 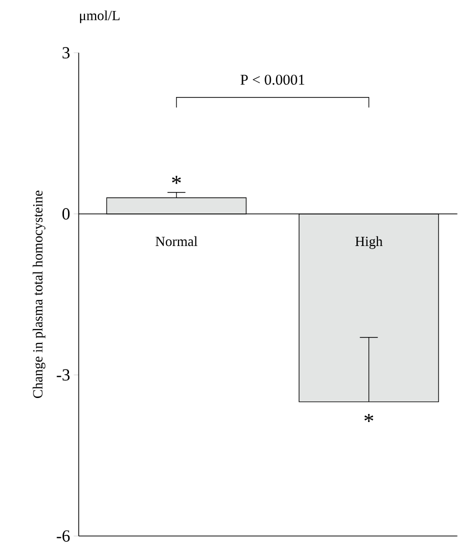 I want to click on y-axis-title: Change in plasma total homocysteine, so click(x=39, y=294).